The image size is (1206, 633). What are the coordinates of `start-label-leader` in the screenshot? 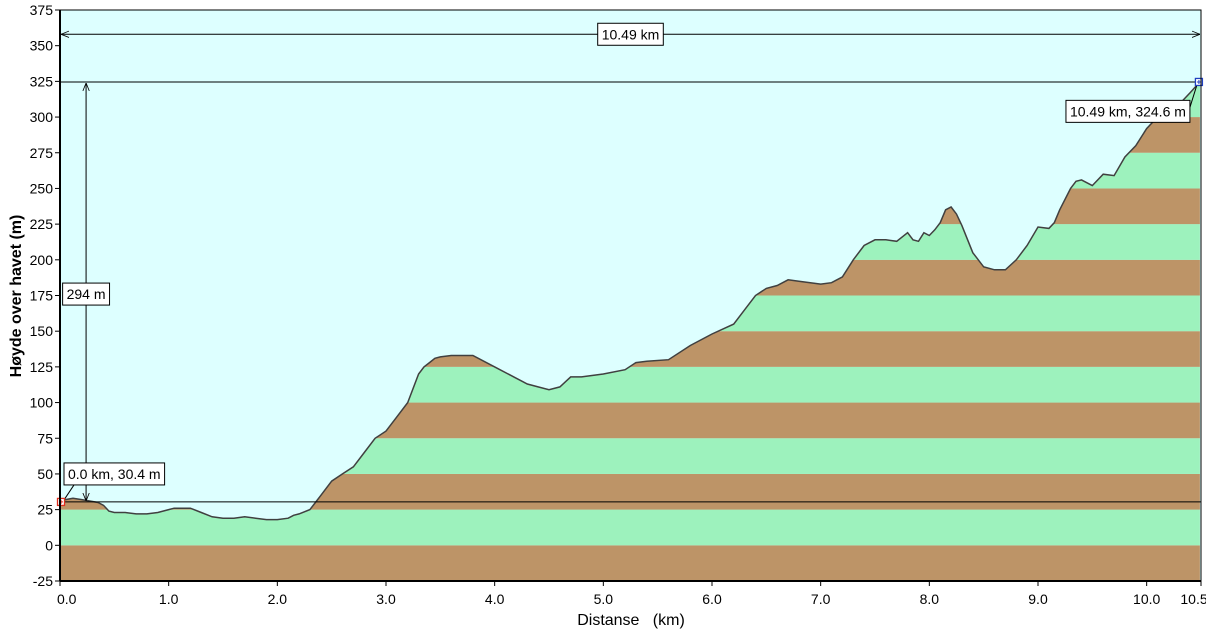 It's located at (69, 492).